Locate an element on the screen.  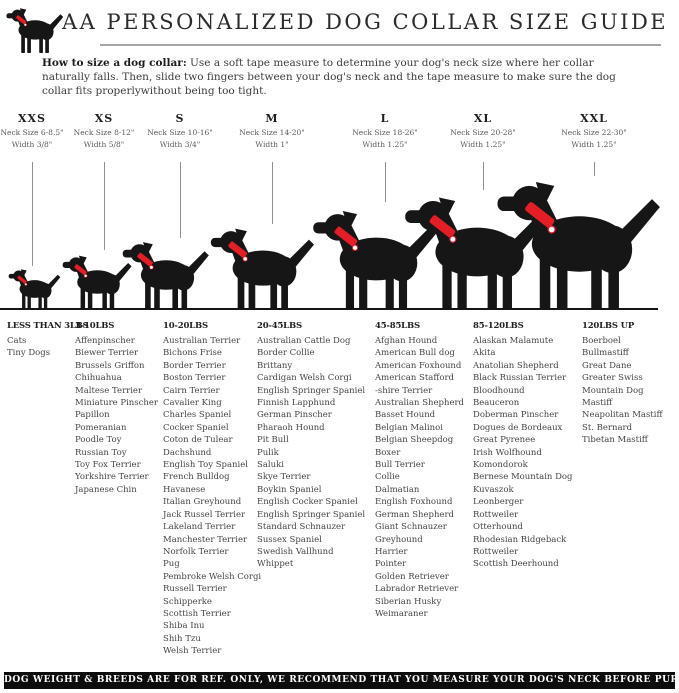
collar-width-text: Width 3/8" is located at coordinates (32, 144).